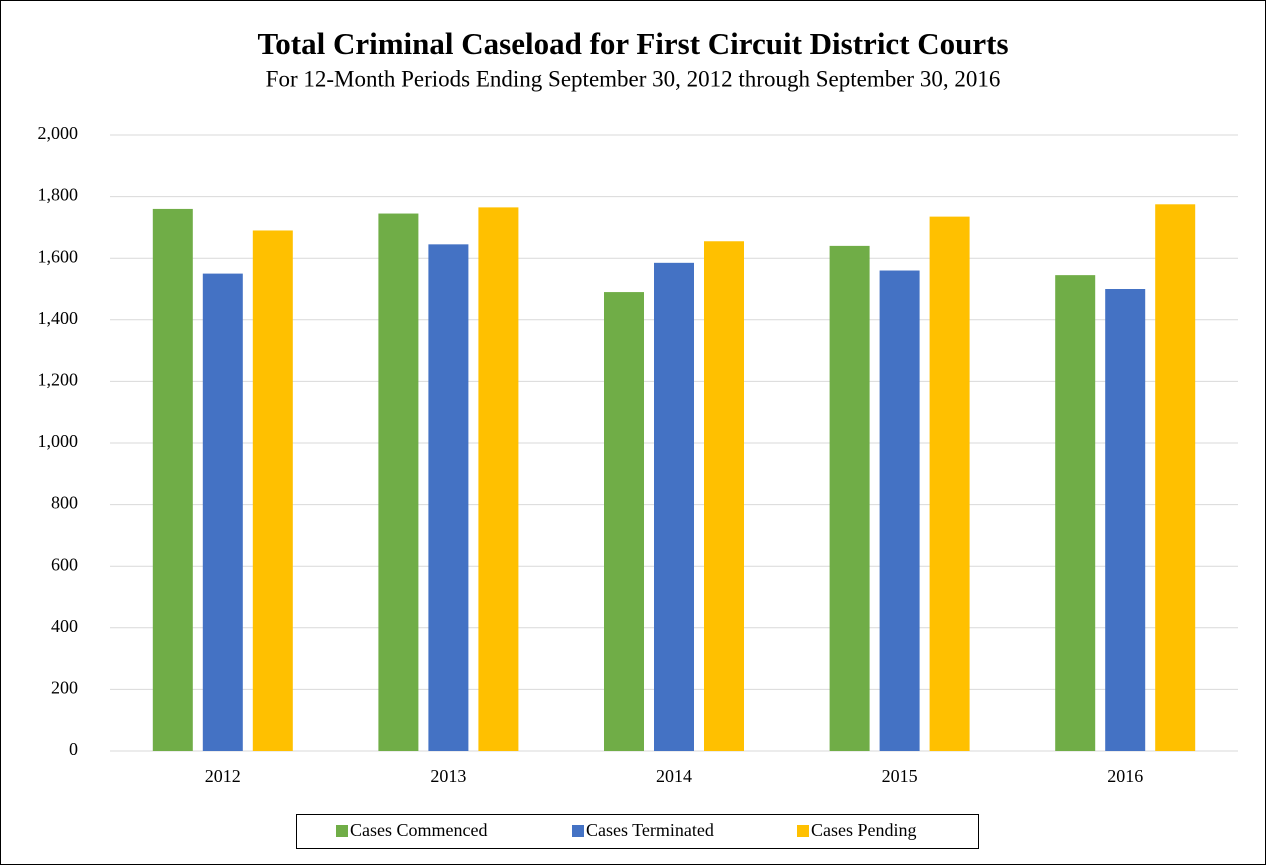 Image resolution: width=1266 pixels, height=865 pixels. What do you see at coordinates (64, 564) in the screenshot?
I see `y-tick-label: 600` at bounding box center [64, 564].